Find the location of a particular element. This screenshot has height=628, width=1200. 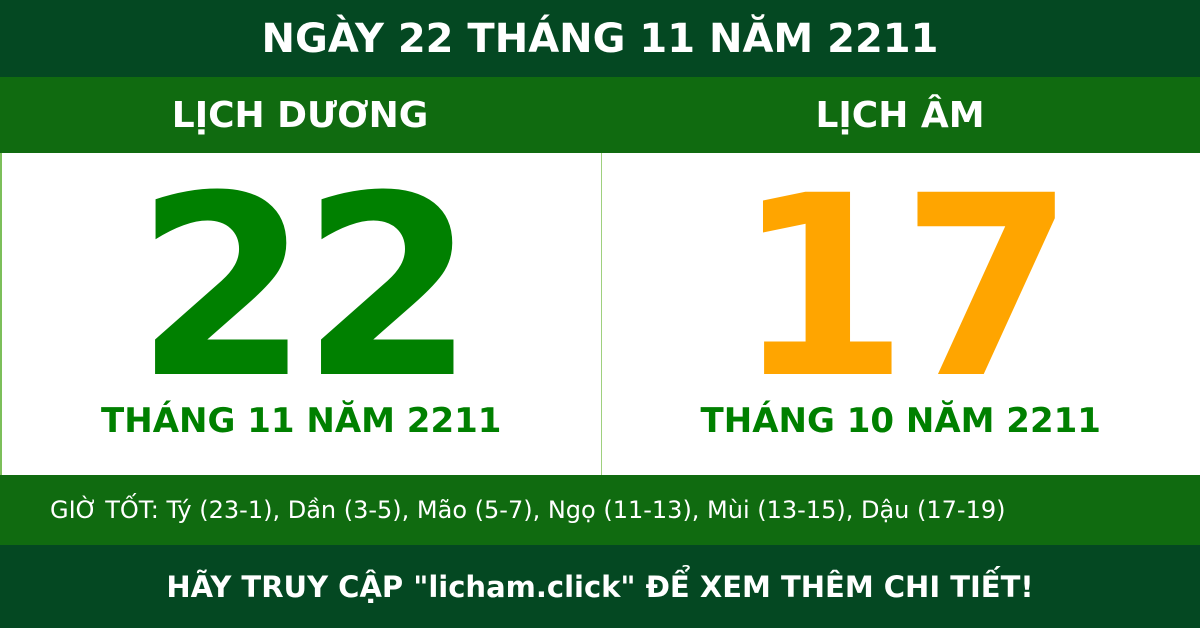

solar-calendar-label: LỊCH DƯƠNG is located at coordinates (300, 115).